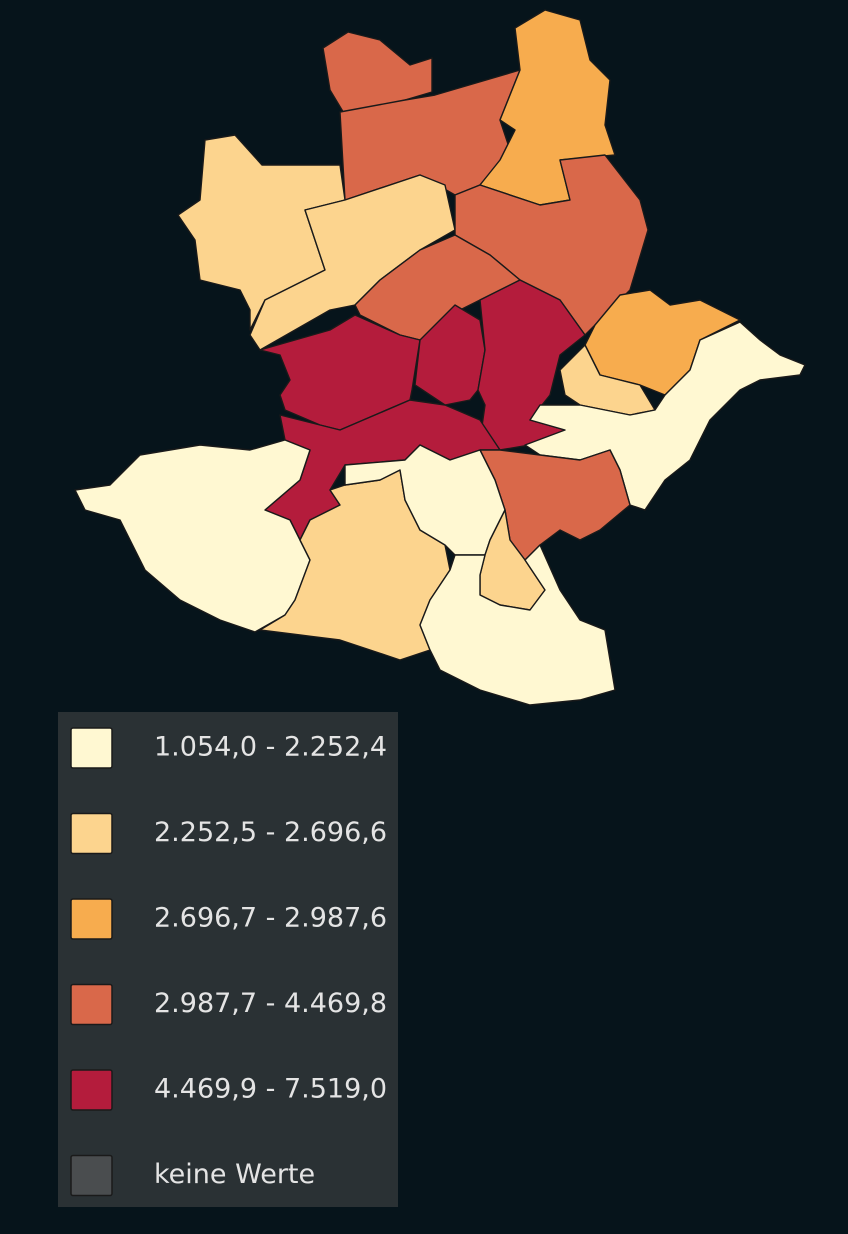  Describe the element at coordinates (270, 747) in the screenshot. I see `legend-label: 1.054,0 - 2.252,4` at that location.